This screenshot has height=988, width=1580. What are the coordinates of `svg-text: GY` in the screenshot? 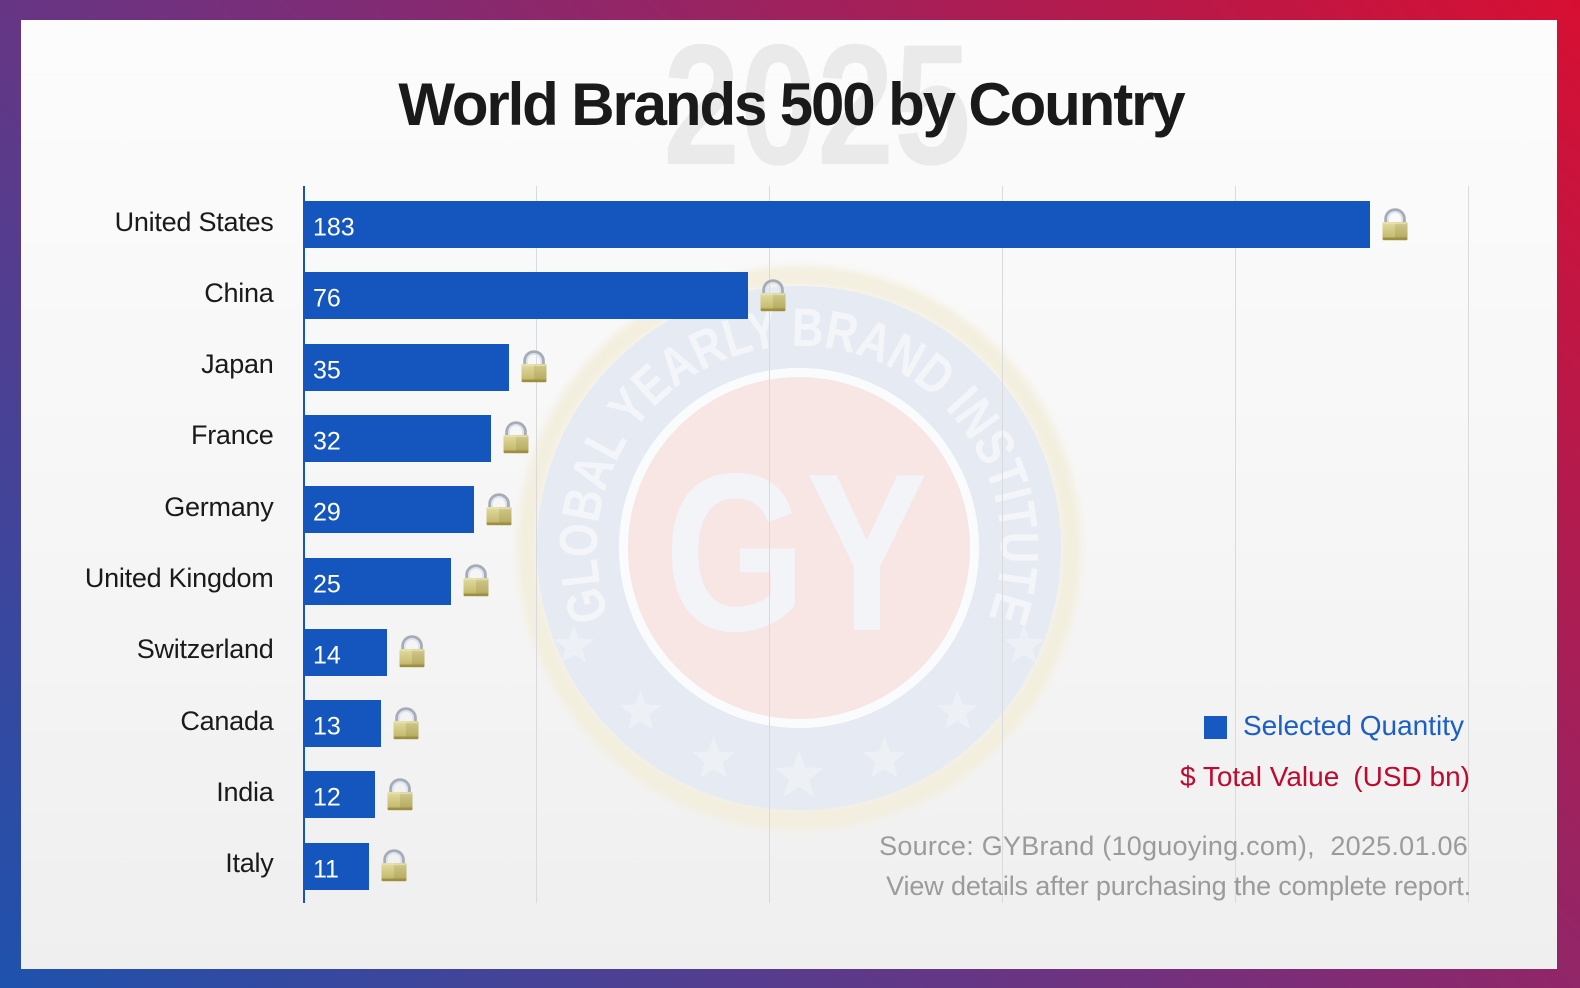 It's located at (795, 553).